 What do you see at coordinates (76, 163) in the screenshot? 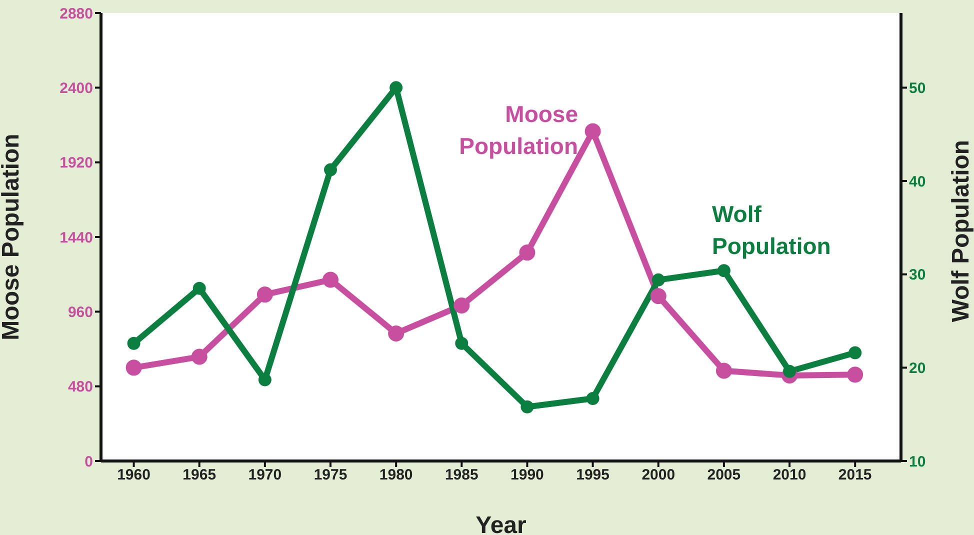
I see `y-tick-label: 1920` at bounding box center [76, 163].